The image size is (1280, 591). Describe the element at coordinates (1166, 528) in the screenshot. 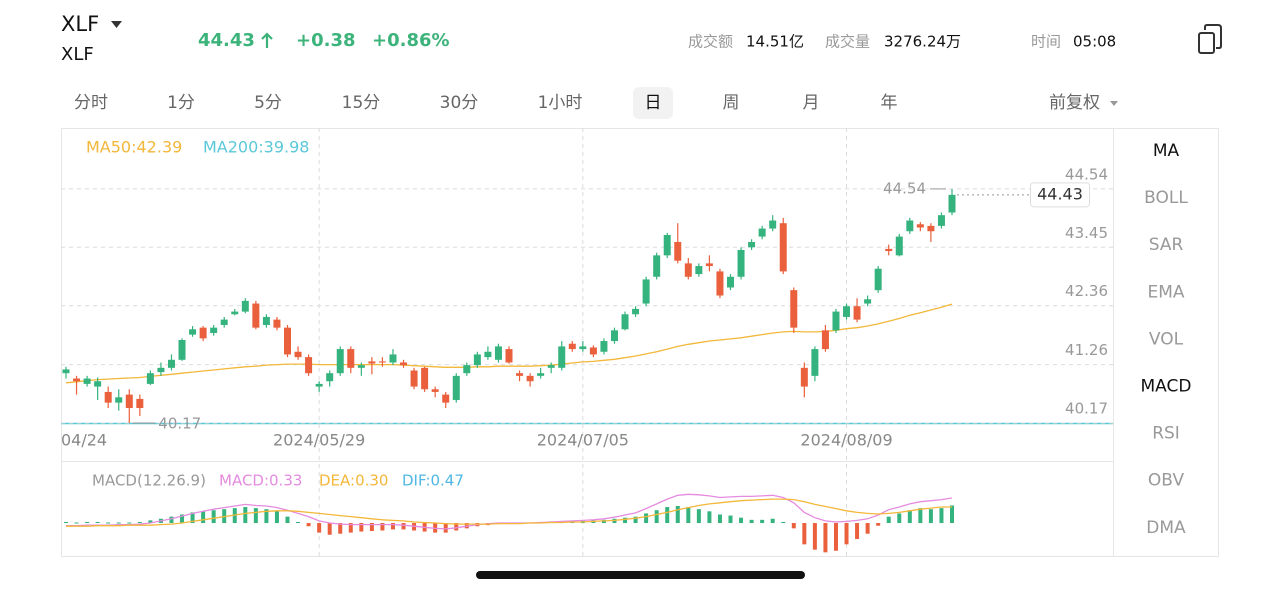

I see `indicator-tab: DMA` at that location.